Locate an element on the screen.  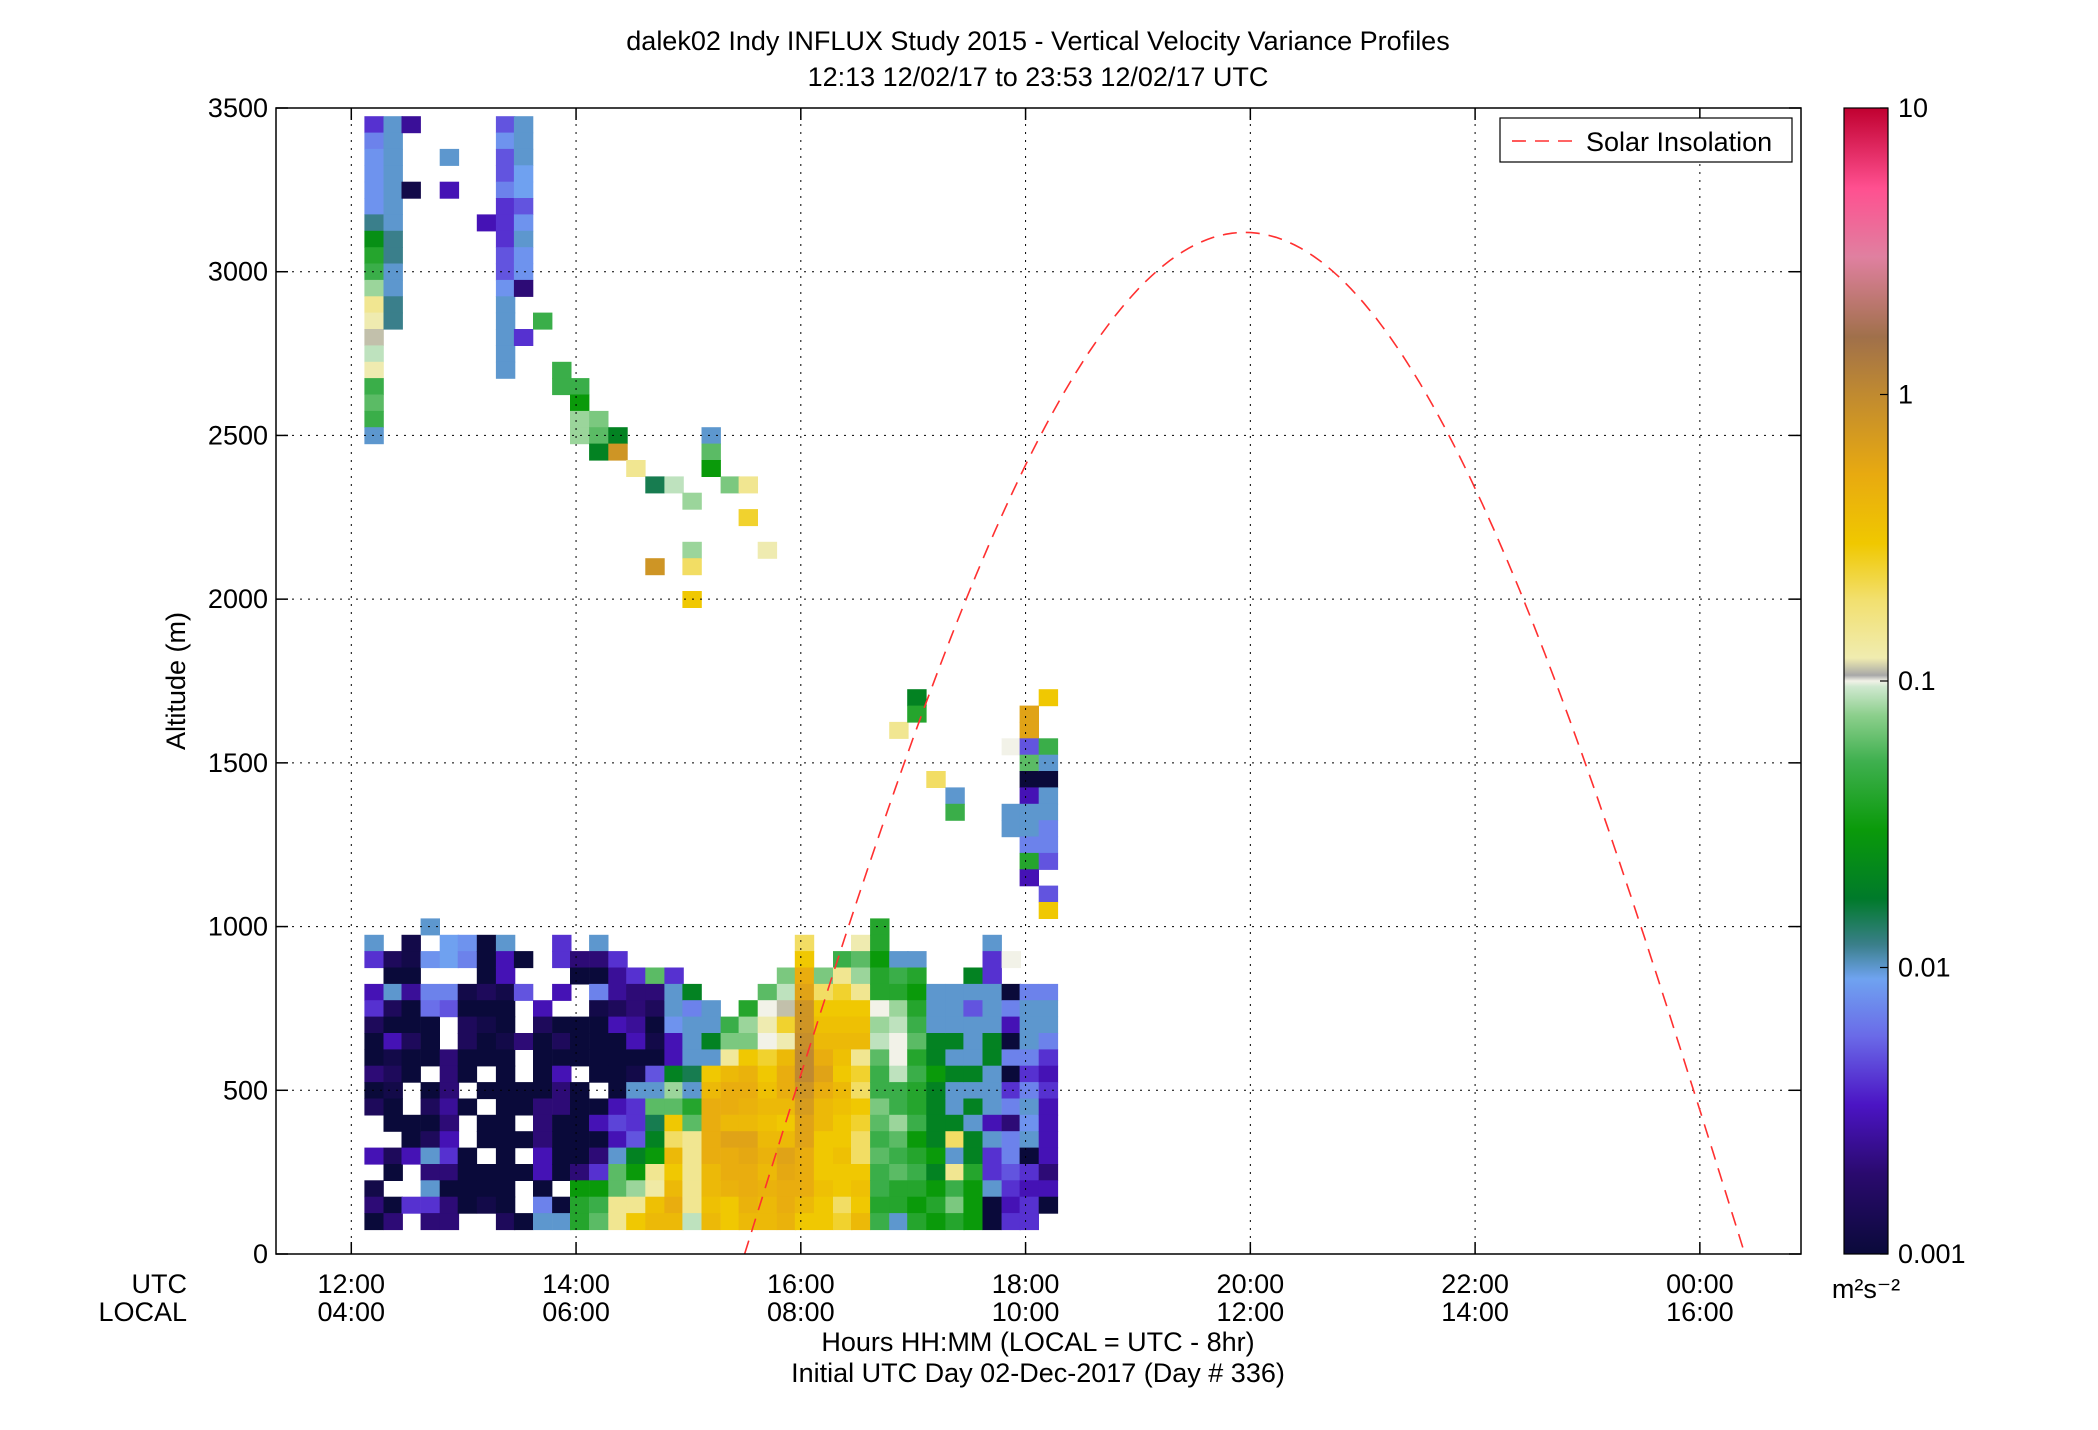
colorbar-tick-label: 10 is located at coordinates (1913, 108).